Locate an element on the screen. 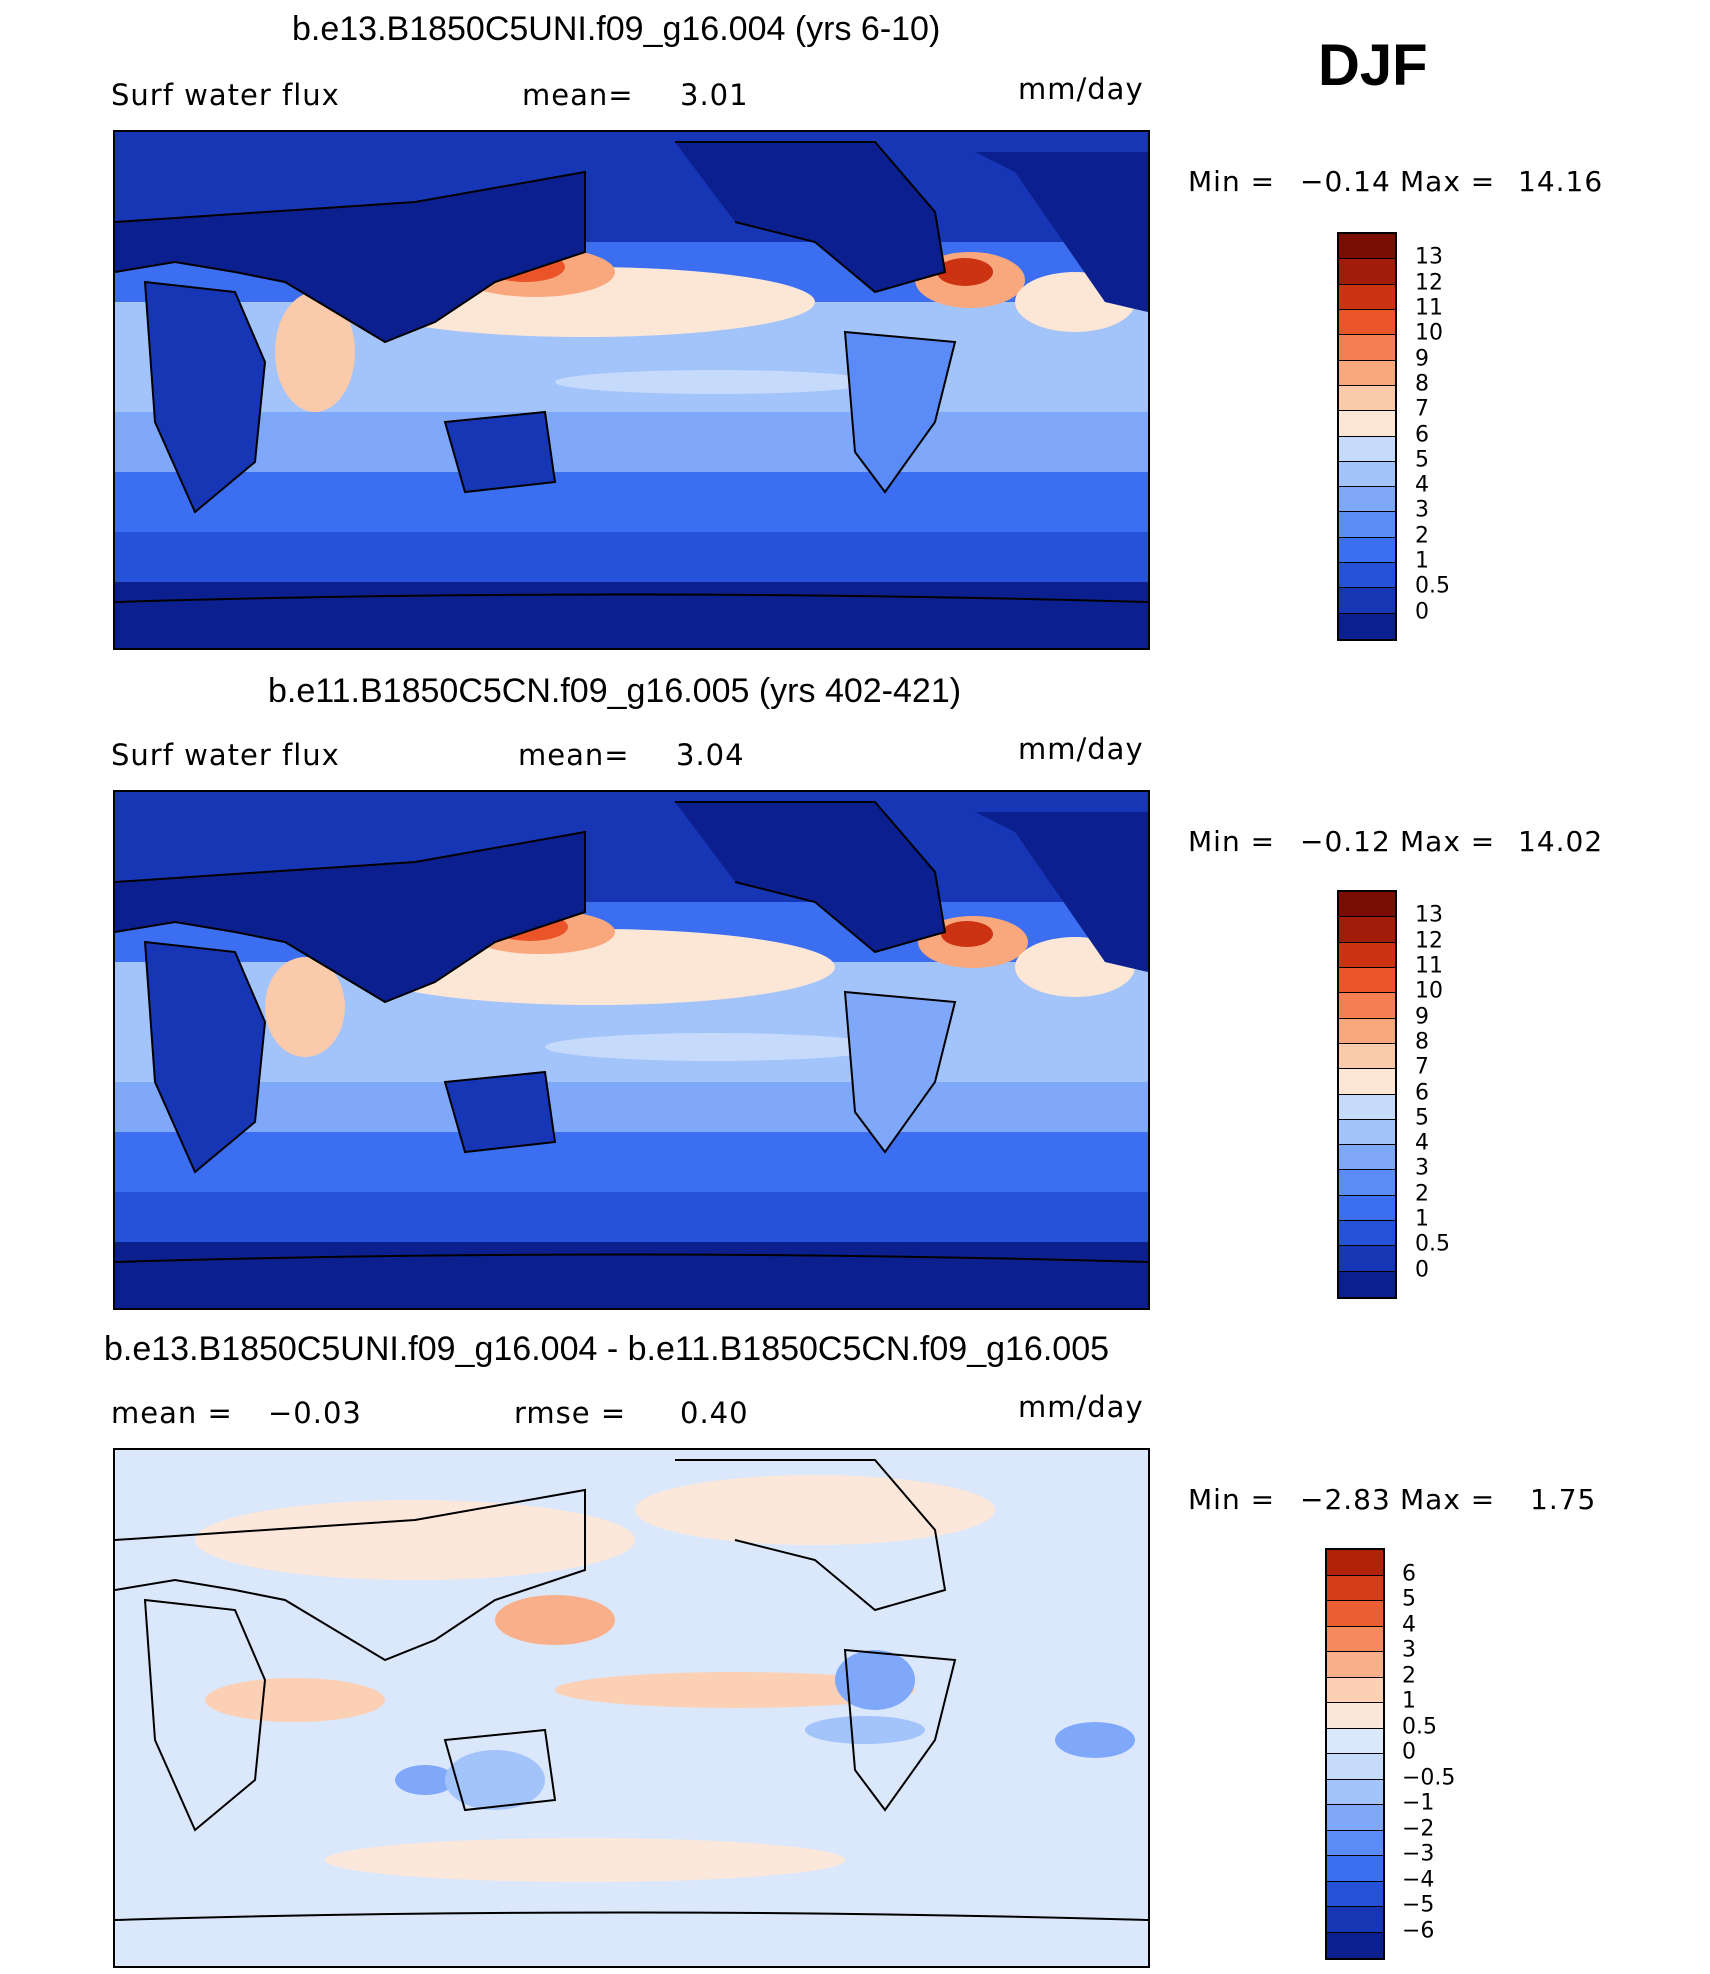 This screenshot has width=1710, height=1974. panel-3-max-label: Max = is located at coordinates (1448, 1499).